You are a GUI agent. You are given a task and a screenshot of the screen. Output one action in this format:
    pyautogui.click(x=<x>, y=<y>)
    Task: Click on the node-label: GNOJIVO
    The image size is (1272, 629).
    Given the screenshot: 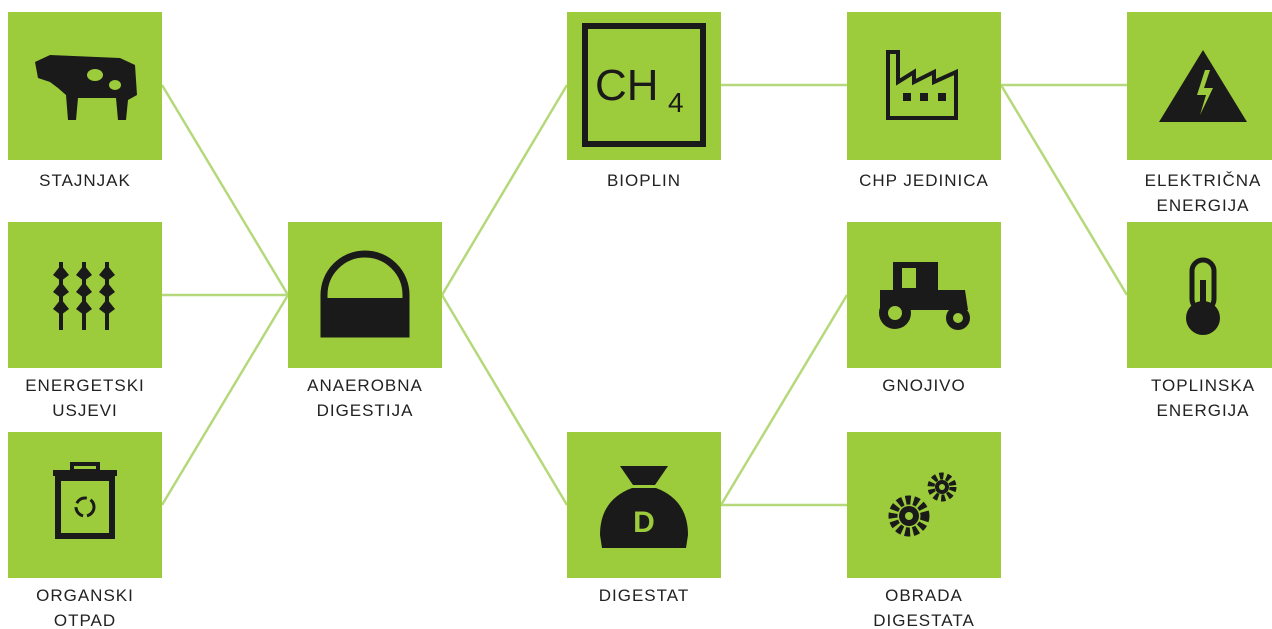 What is the action you would take?
    pyautogui.click(x=924, y=385)
    